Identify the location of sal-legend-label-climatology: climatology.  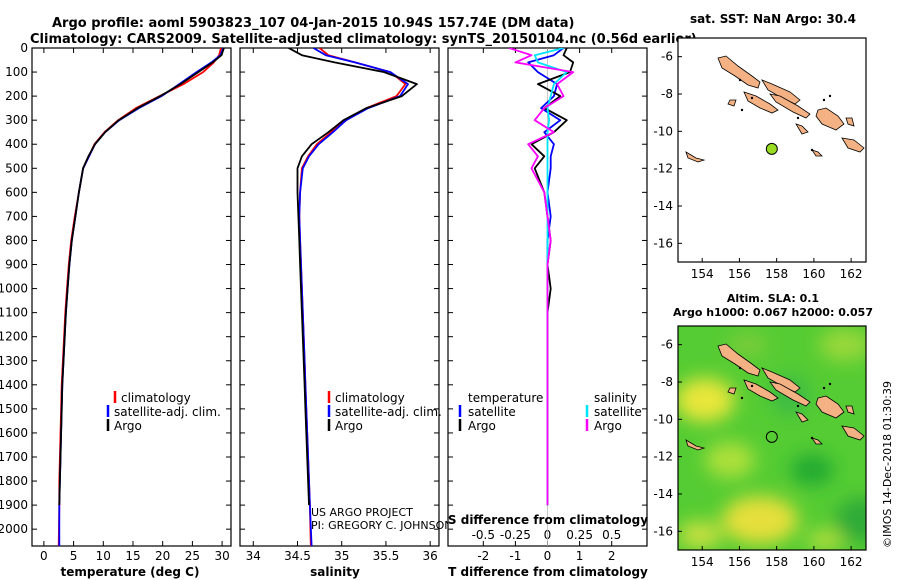
(370, 398).